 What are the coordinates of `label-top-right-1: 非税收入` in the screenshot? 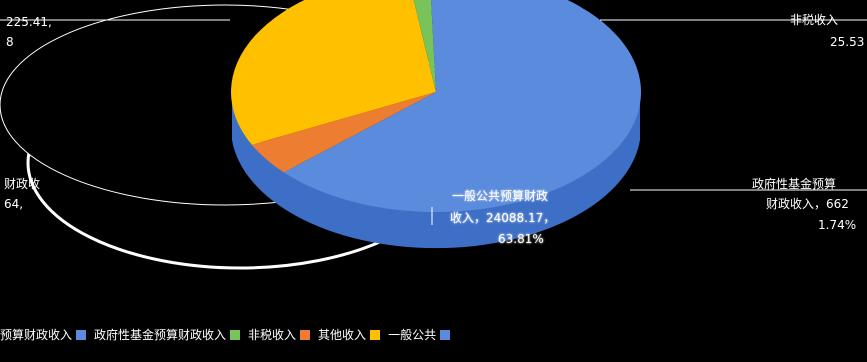 It's located at (814, 20).